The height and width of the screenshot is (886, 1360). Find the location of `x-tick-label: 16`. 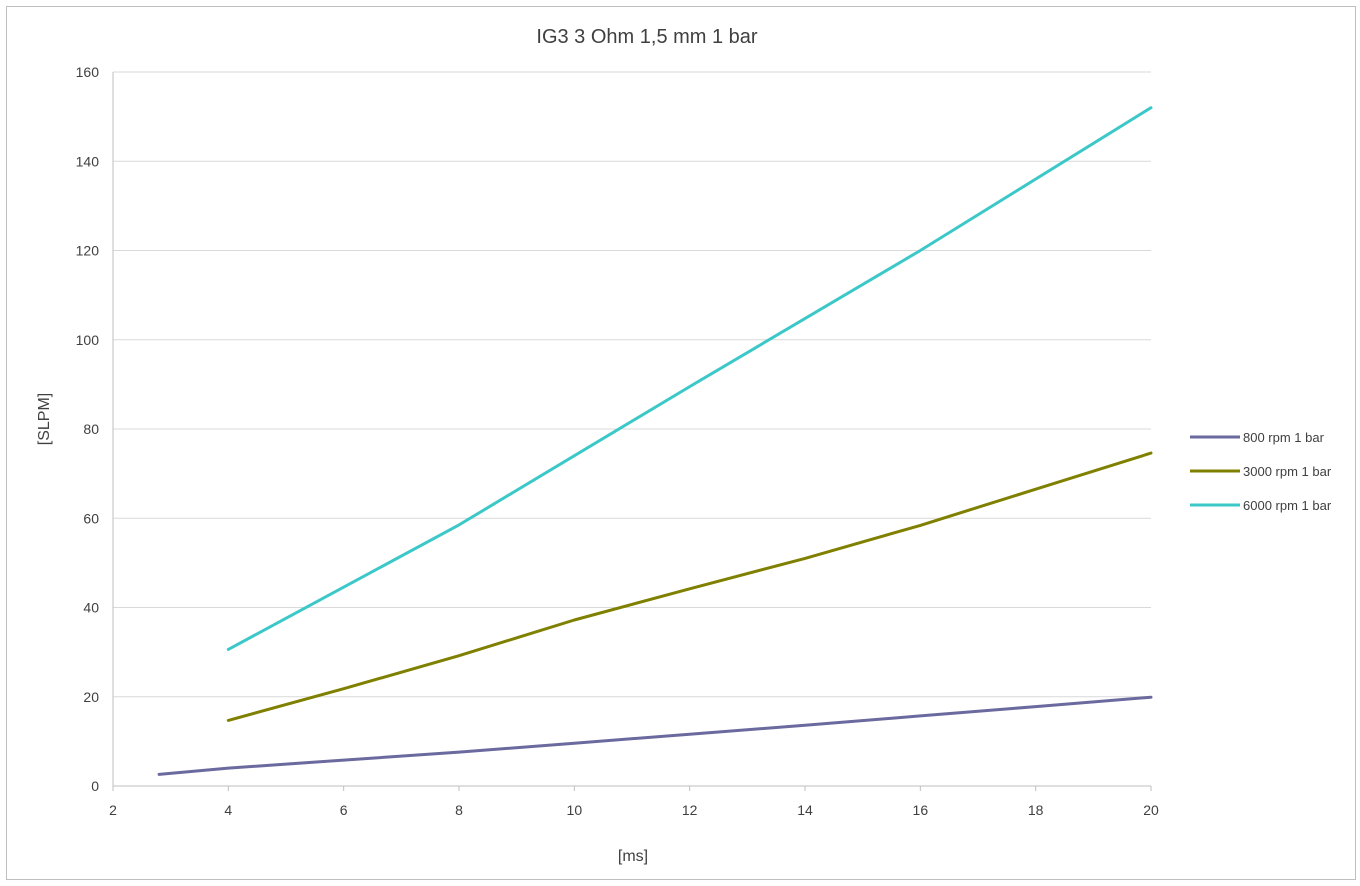

x-tick-label: 16 is located at coordinates (921, 810).